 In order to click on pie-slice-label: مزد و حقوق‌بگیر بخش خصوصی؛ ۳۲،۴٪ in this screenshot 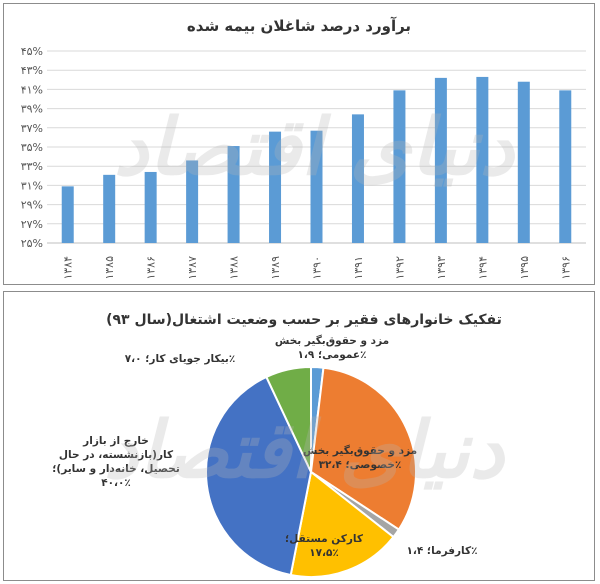, I will do `click(360, 457)`.